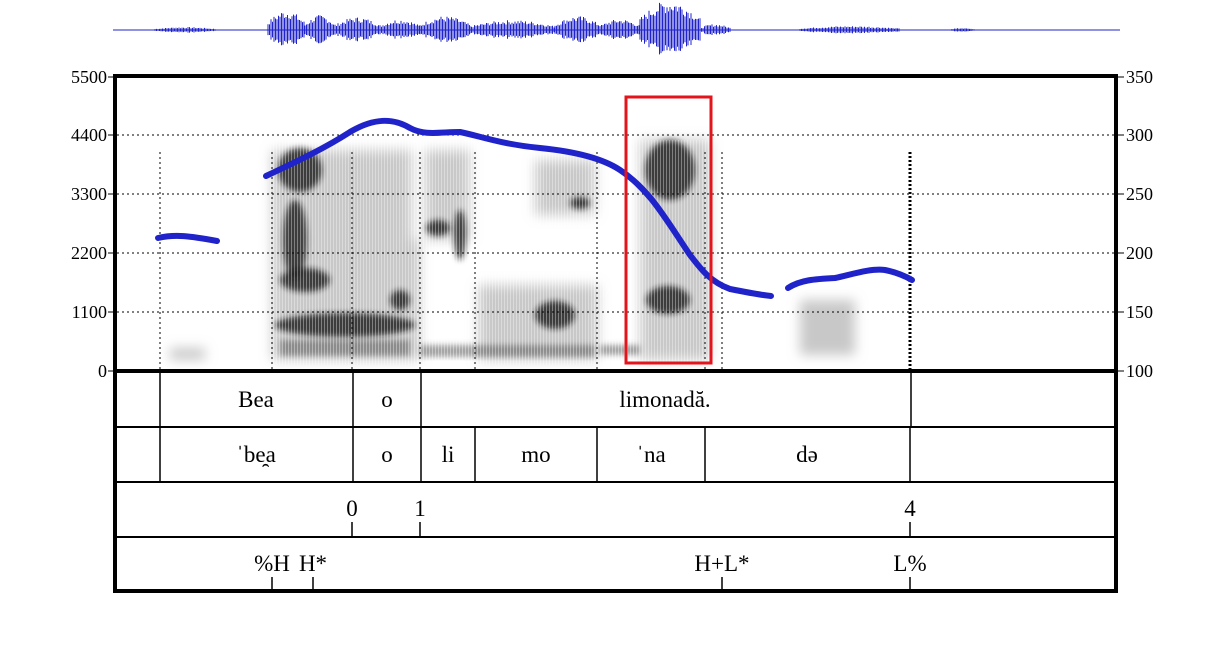 This screenshot has height=667, width=1231. Describe the element at coordinates (352, 508) in the screenshot. I see `break-index-0: 0` at that location.